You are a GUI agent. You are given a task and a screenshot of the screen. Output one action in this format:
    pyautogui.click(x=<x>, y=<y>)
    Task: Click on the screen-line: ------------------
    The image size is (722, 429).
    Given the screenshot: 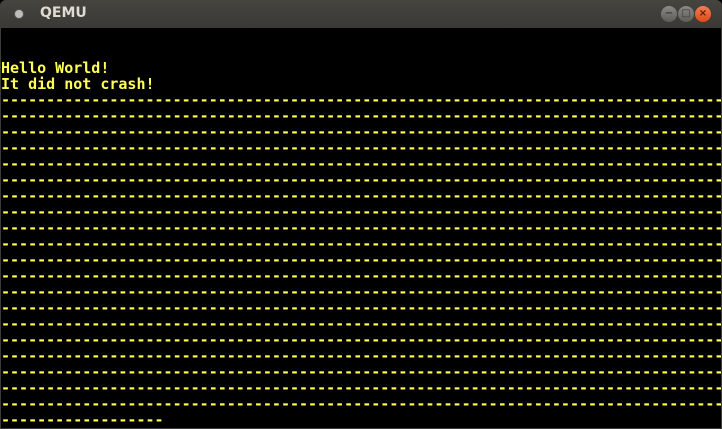 What is the action you would take?
    pyautogui.click(x=82, y=419)
    